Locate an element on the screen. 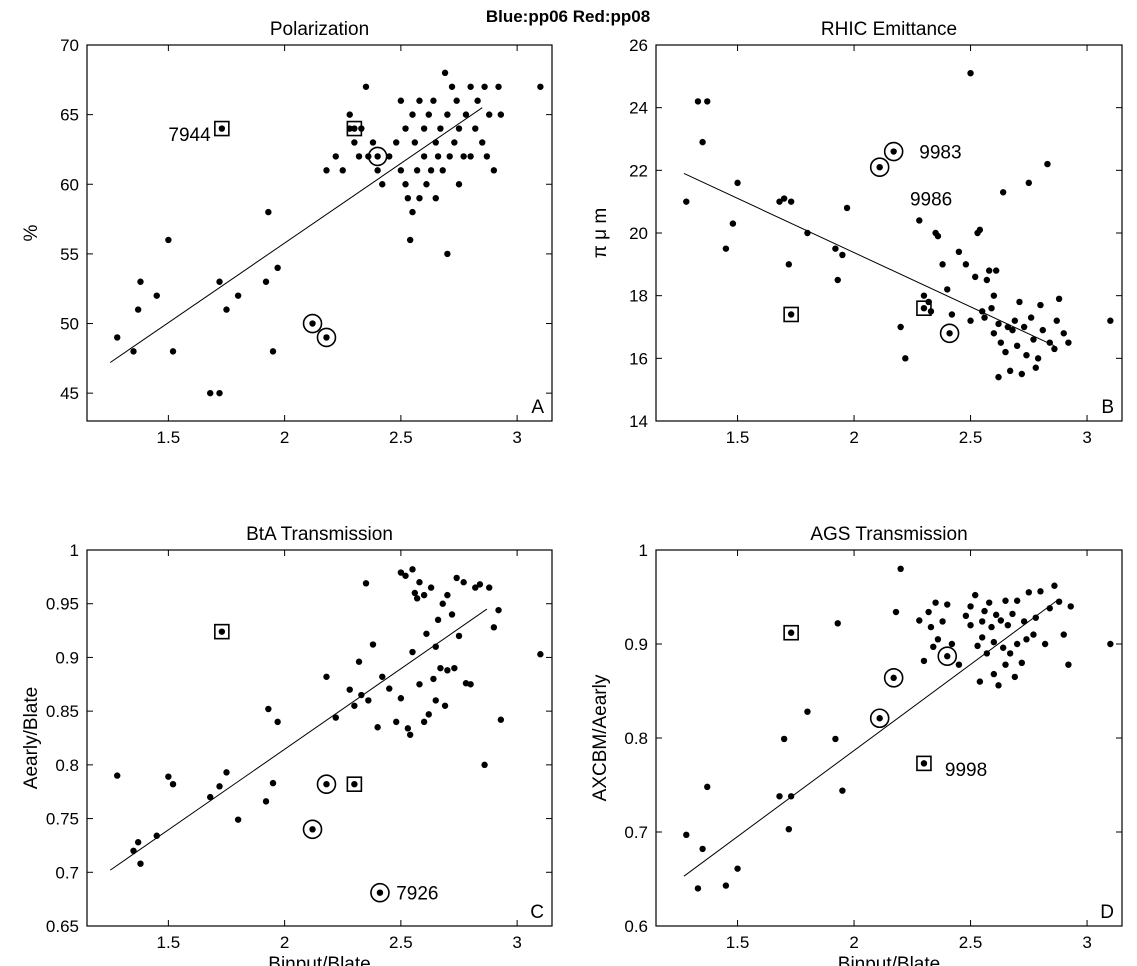  y-tick-label: 65 is located at coordinates (69, 115).